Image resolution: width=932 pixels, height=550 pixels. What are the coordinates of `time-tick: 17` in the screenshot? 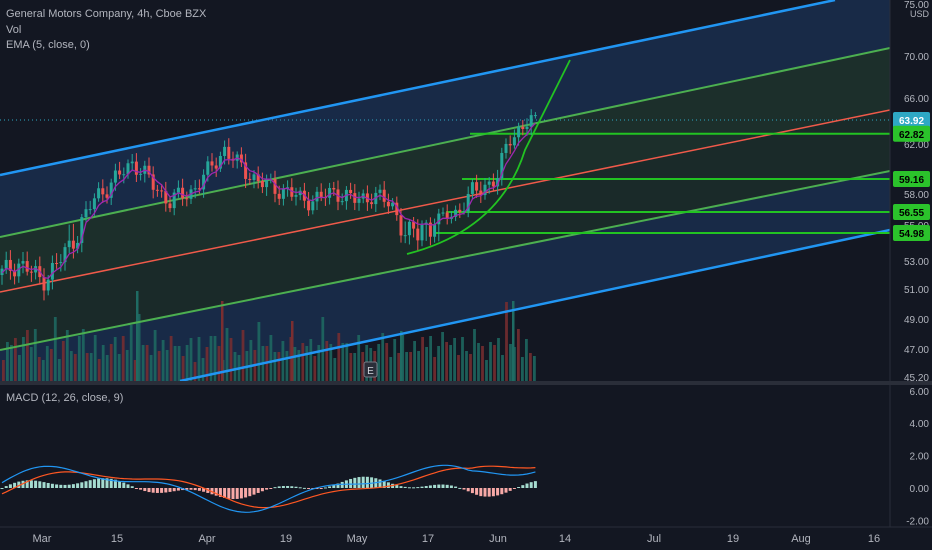 It's located at (428, 539).